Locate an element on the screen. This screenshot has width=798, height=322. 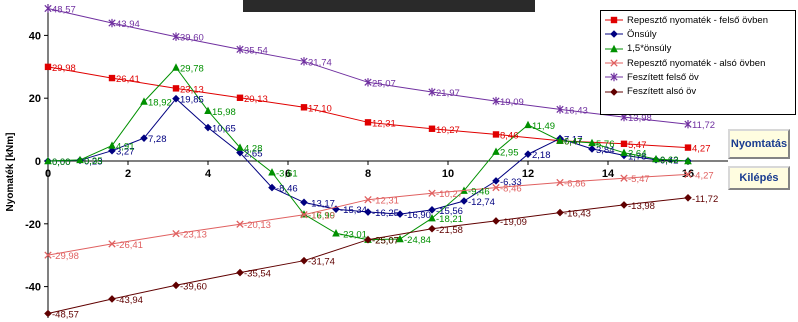
data-label: 18,92 is located at coordinates (160, 103).